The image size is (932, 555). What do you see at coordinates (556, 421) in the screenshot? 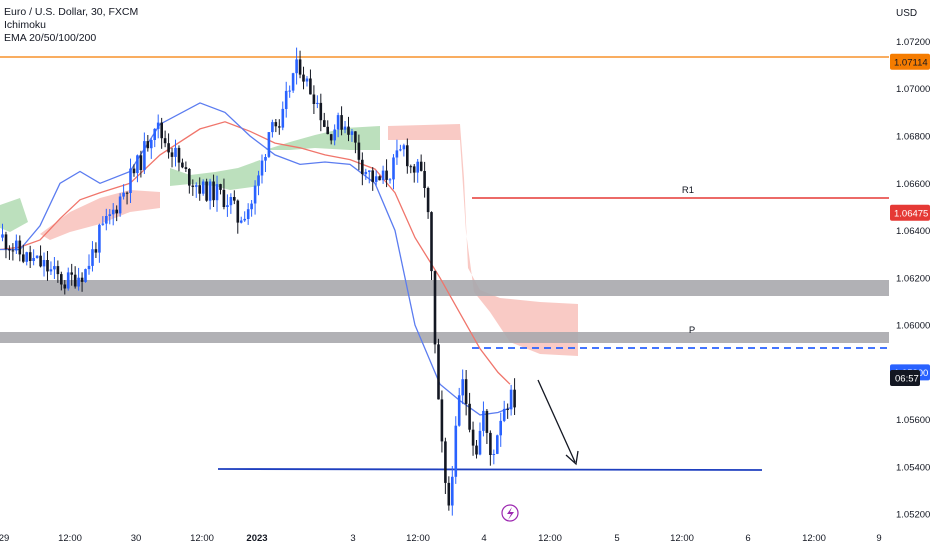
I see `arrow-shaft` at bounding box center [556, 421].